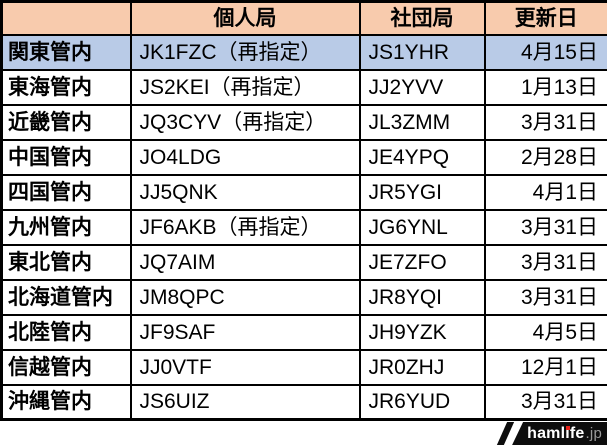 The image size is (607, 446). What do you see at coordinates (66, 122) in the screenshot?
I see `region-cell: 近畿管内` at bounding box center [66, 122].